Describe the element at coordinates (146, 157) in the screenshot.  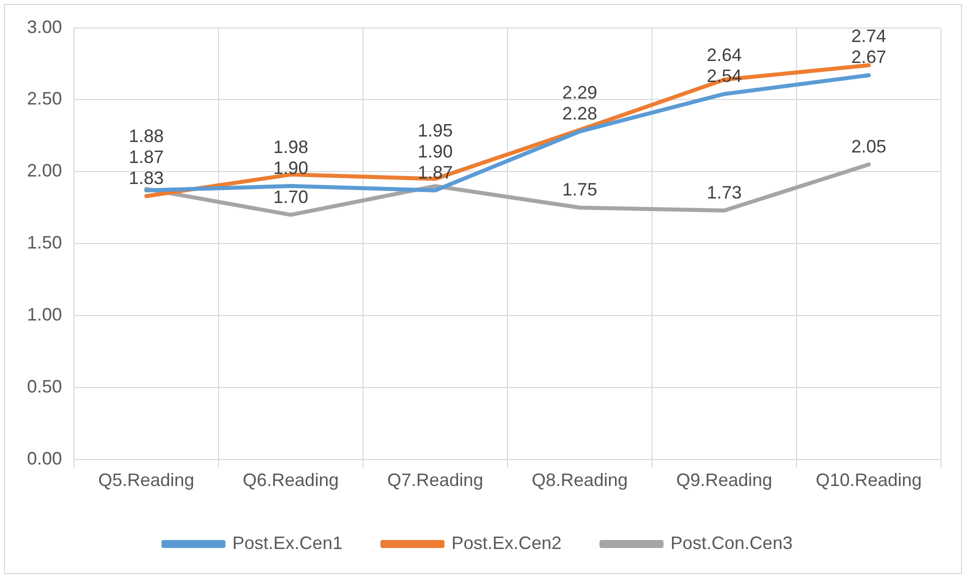
I see `data-label: 1.87` at that location.